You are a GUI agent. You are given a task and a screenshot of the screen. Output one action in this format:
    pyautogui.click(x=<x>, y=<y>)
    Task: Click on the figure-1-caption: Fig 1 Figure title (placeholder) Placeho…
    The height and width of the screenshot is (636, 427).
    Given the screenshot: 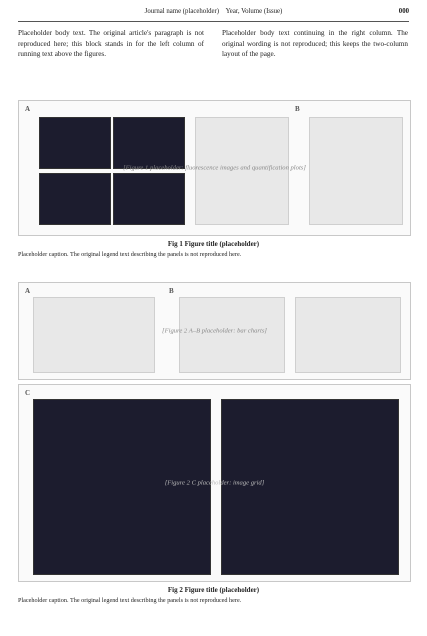 What is the action you would take?
    pyautogui.click(x=213, y=249)
    